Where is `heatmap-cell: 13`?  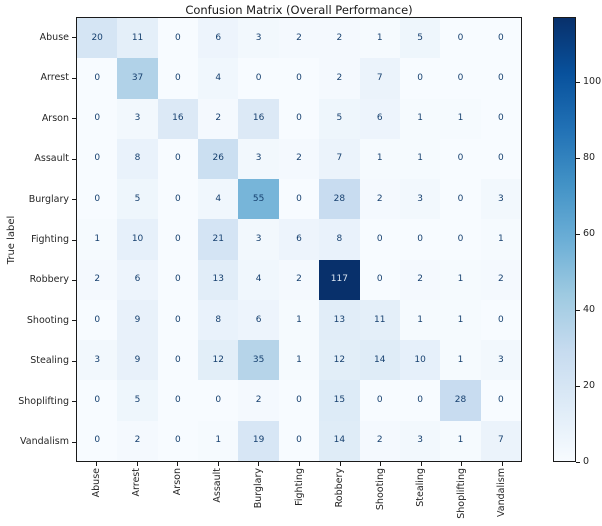
heatmap-cell: 13 is located at coordinates (218, 279).